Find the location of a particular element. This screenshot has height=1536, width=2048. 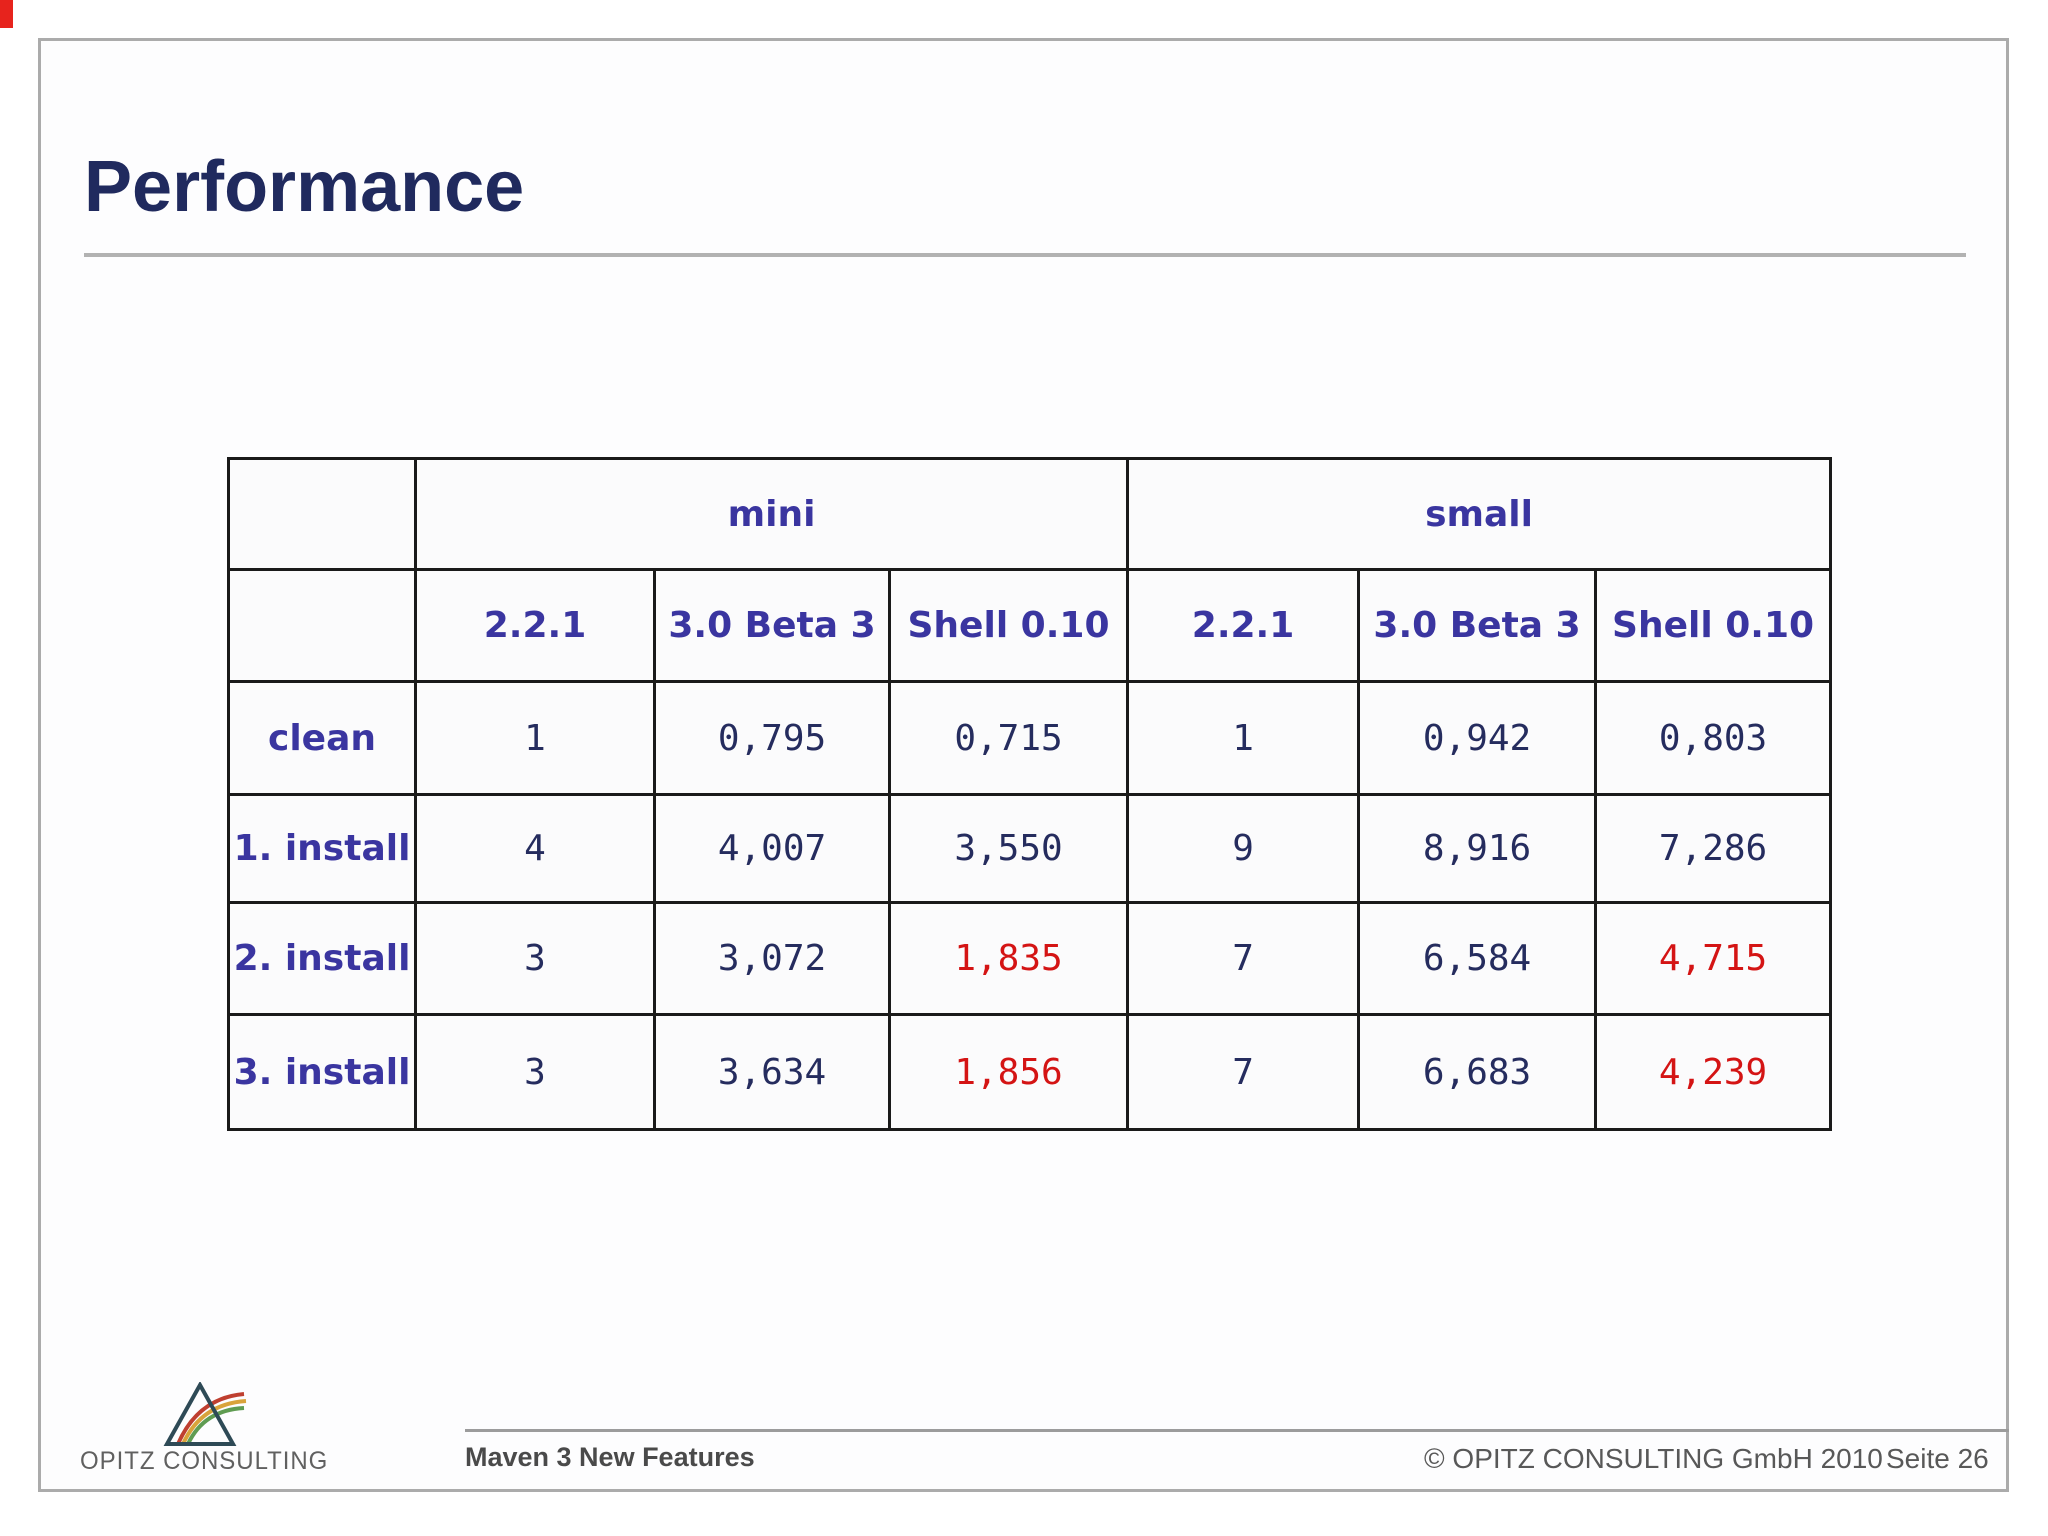

table-group-header-row: mini small is located at coordinates (1030, 514).